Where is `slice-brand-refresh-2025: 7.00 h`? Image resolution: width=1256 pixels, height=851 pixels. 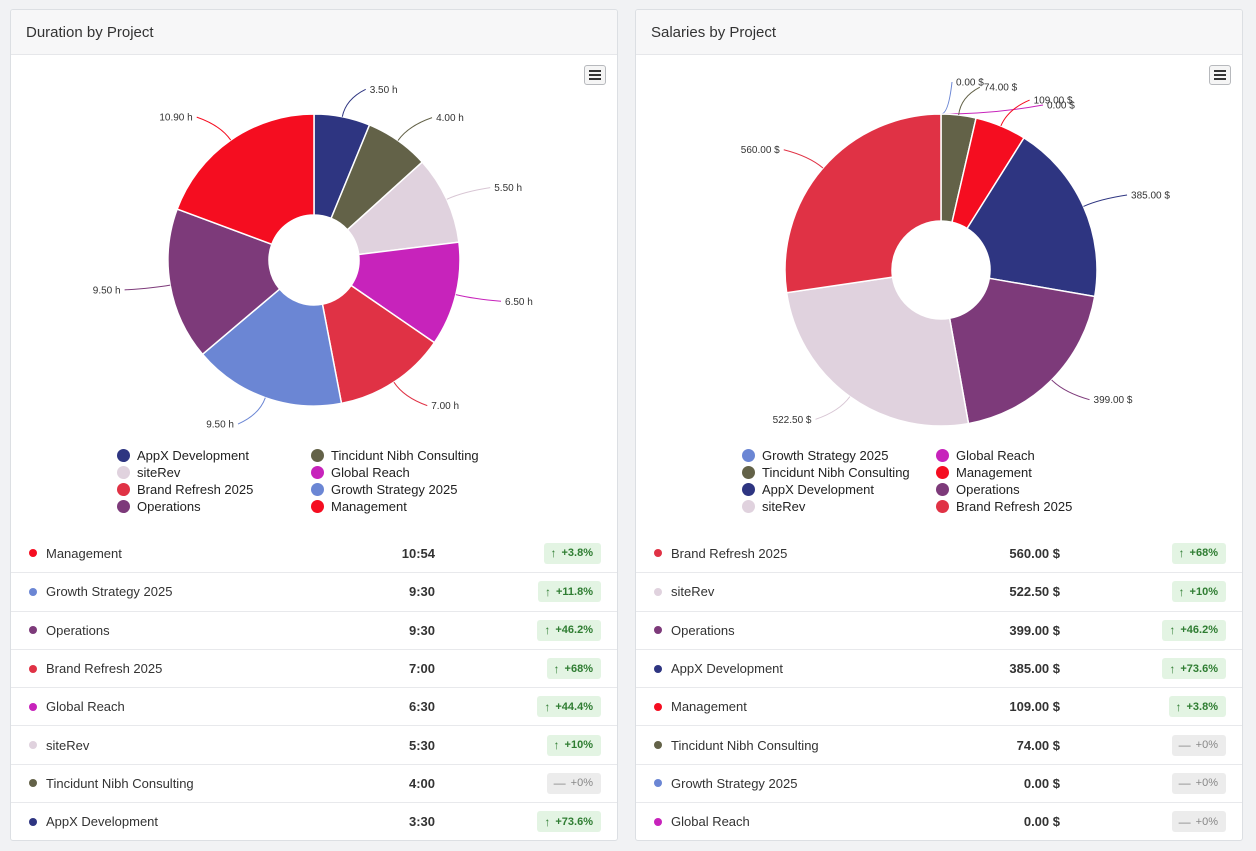
slice-brand-refresh-2025: 7.00 h is located at coordinates (390, 348).